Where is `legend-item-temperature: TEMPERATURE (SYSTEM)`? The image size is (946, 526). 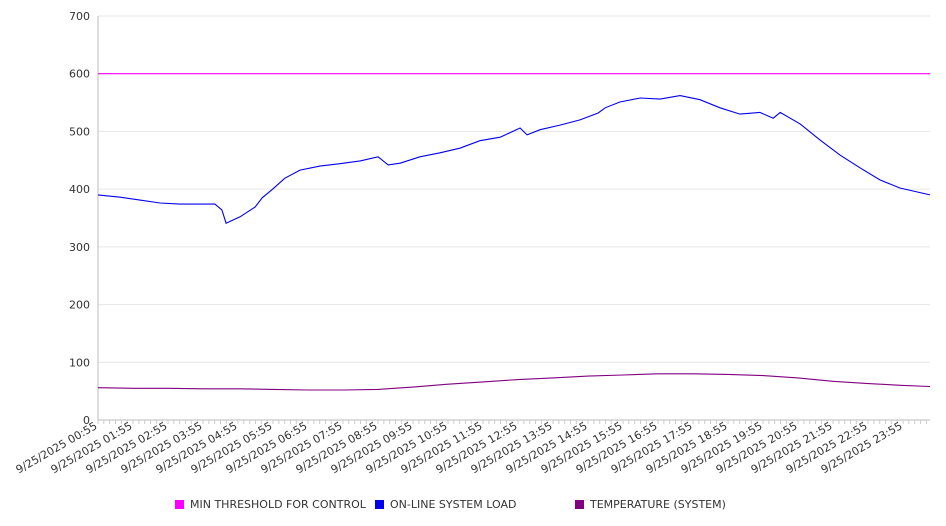
legend-item-temperature: TEMPERATURE (SYSTEM) is located at coordinates (650, 504).